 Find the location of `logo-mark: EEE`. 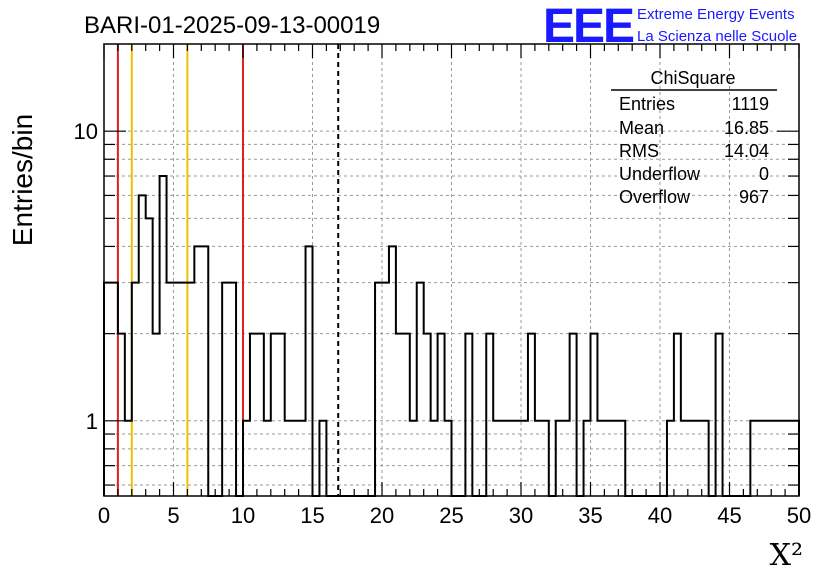

logo-mark: EEE is located at coordinates (588, 26).